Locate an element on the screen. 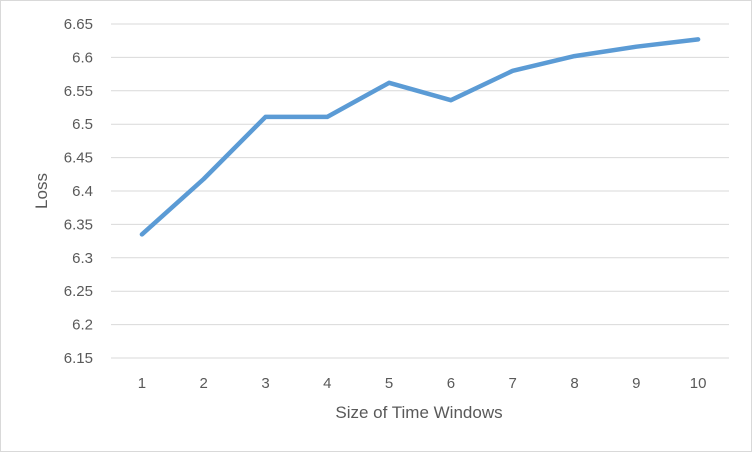  y-tick-label: 6.2 is located at coordinates (82, 325).